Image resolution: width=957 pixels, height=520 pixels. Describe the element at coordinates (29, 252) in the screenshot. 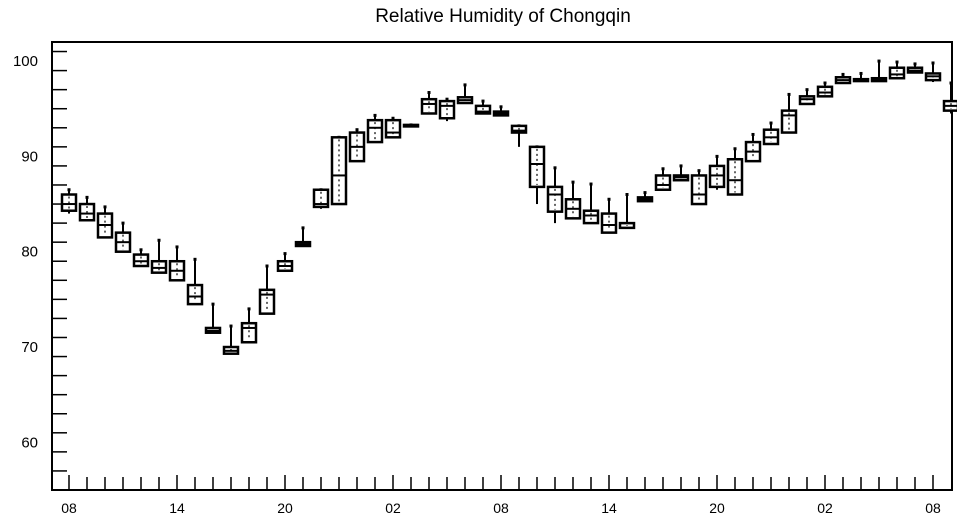

I see `y-tick-label: 80` at that location.